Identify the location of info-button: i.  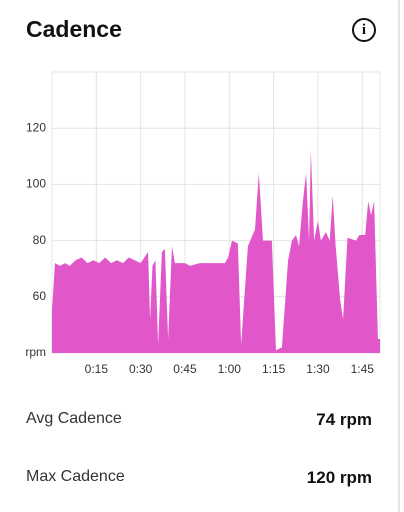
(364, 30).